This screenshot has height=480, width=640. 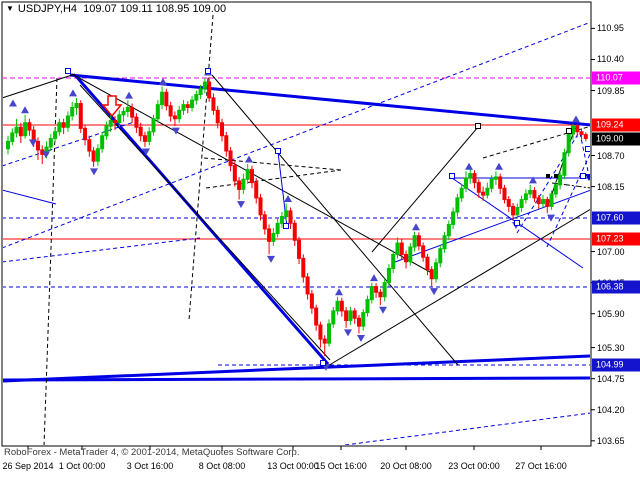 What do you see at coordinates (541, 466) in the screenshot?
I see `x-axis-label: 27 Oct 16:00` at bounding box center [541, 466].